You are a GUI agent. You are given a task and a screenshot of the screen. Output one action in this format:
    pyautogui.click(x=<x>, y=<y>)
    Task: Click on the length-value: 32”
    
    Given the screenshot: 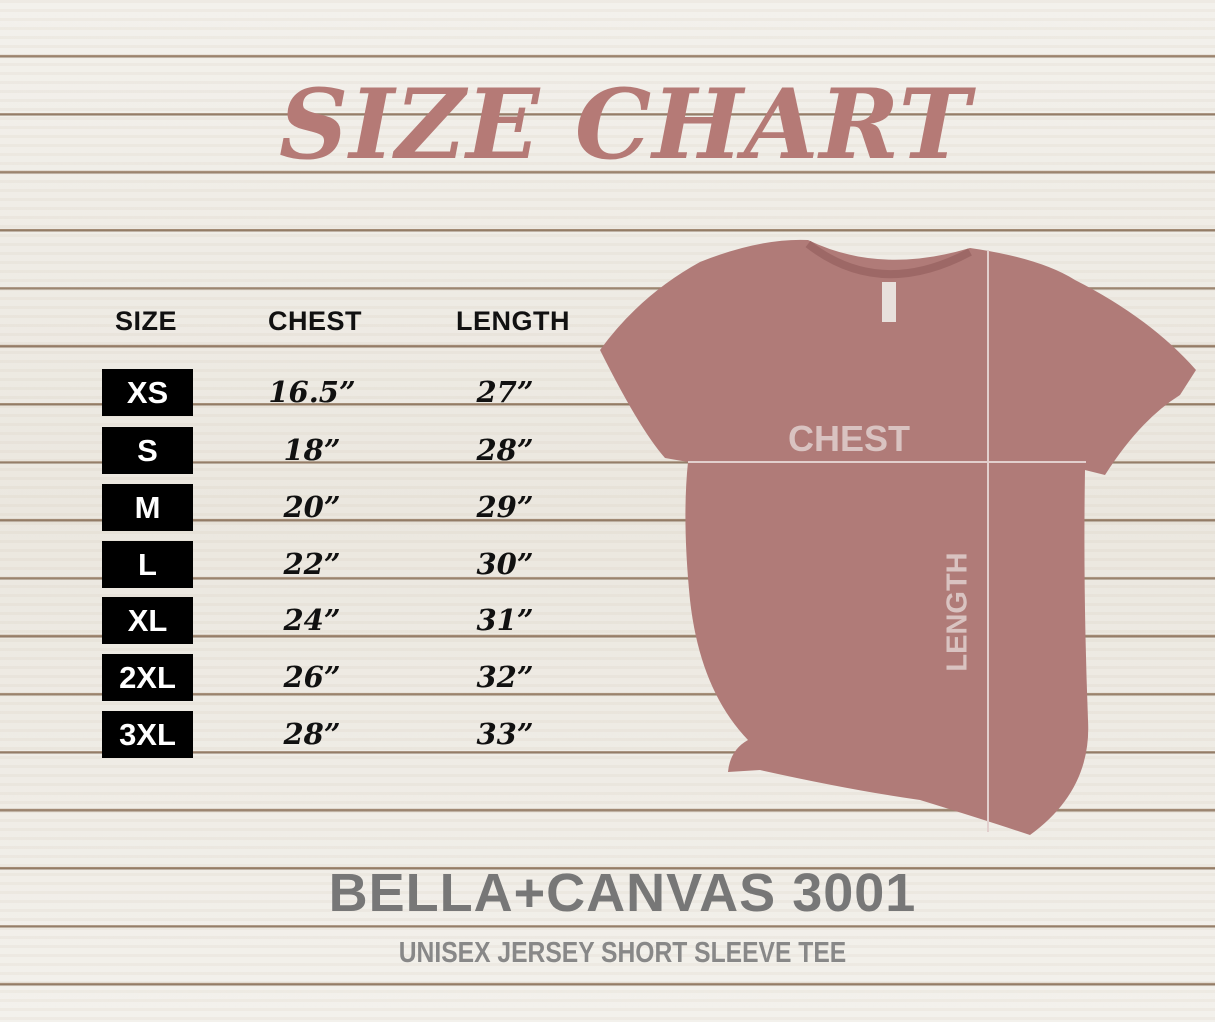 What is the action you would take?
    pyautogui.click(x=505, y=677)
    